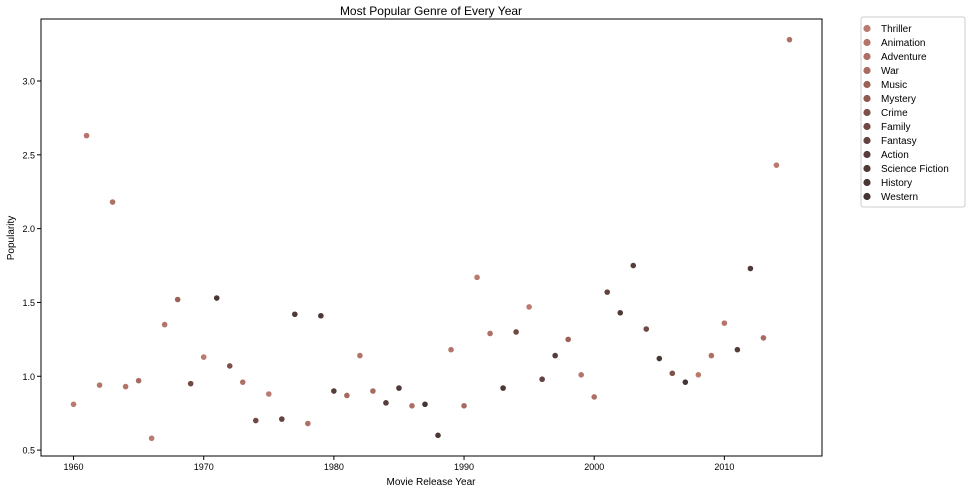  What do you see at coordinates (903, 43) in the screenshot?
I see `legend-label: Animation` at bounding box center [903, 43].